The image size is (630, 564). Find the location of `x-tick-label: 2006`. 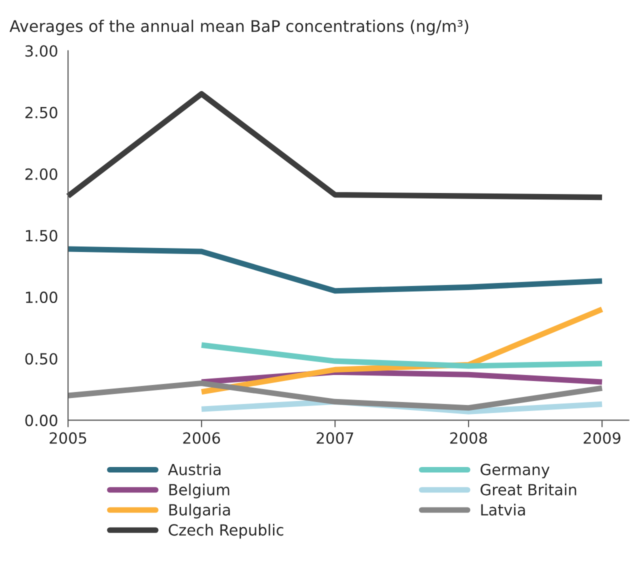

x-tick-label: 2006 is located at coordinates (201, 438).